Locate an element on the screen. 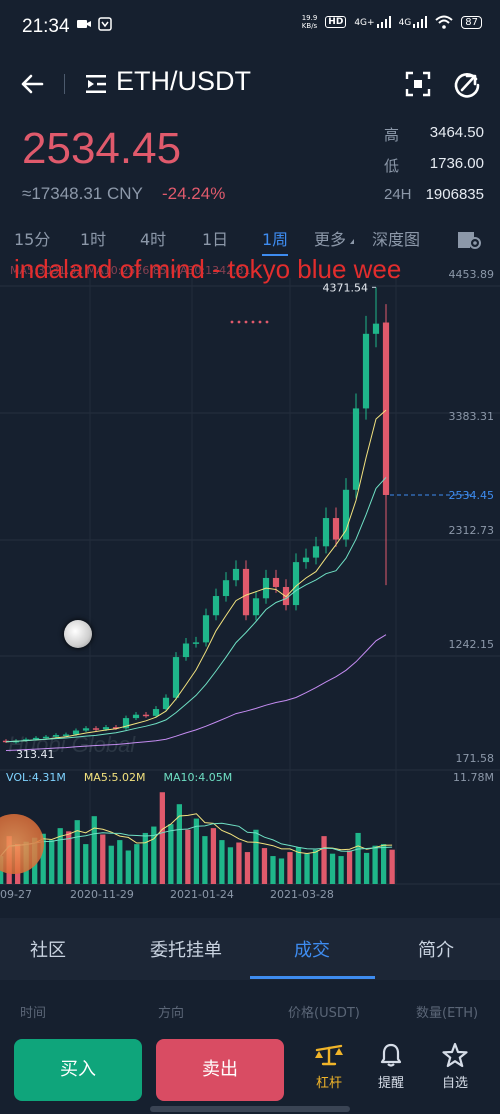  fullscreen-icon is located at coordinates (418, 84).